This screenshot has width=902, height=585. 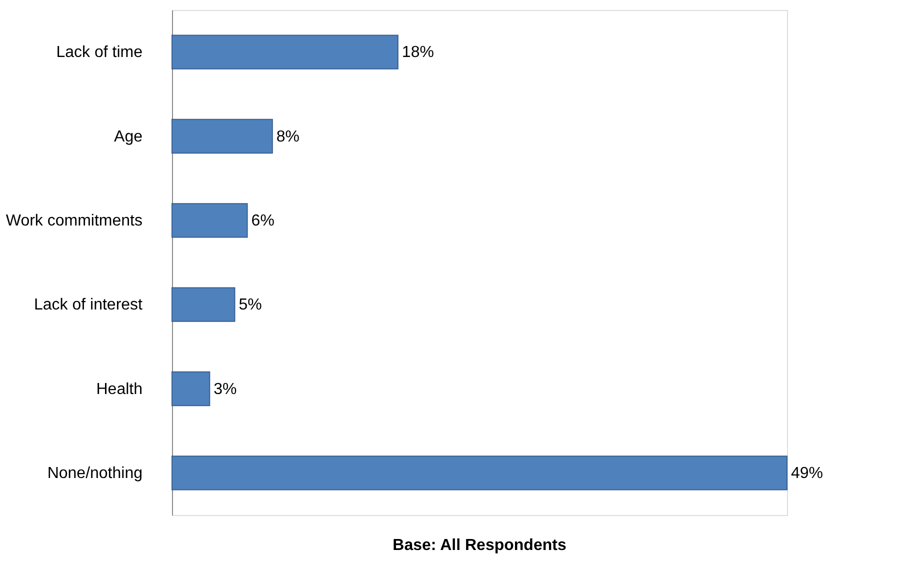 I want to click on y-tick-label: Age, so click(x=128, y=137).